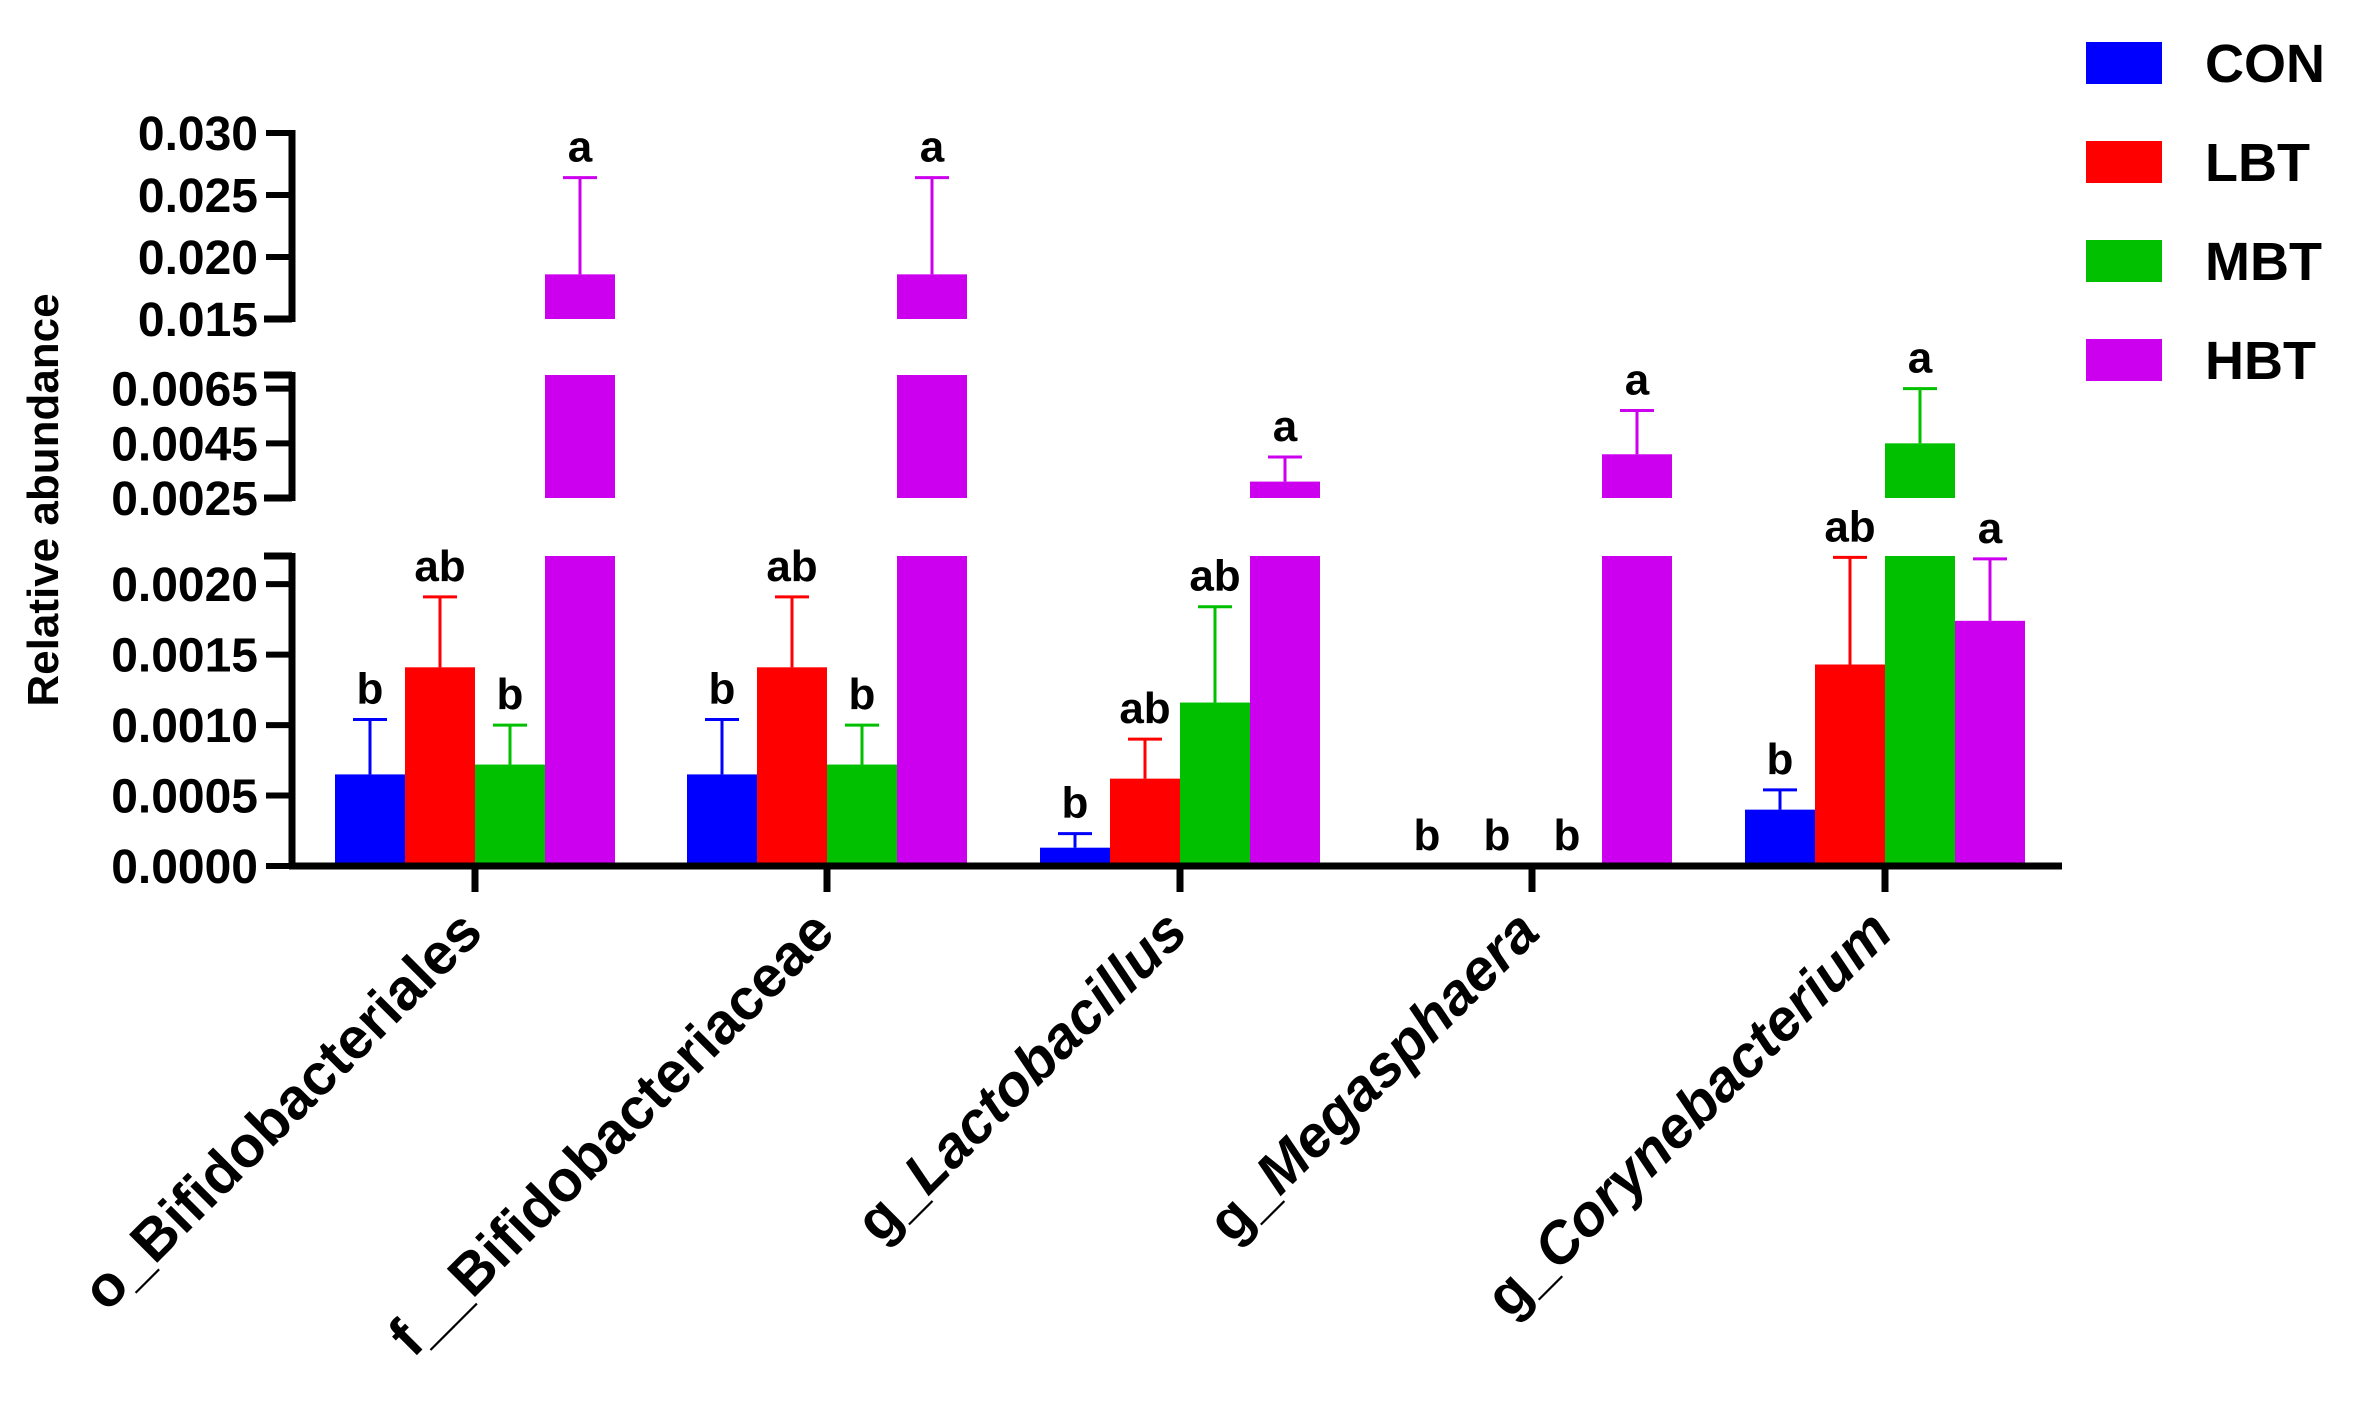 The image size is (2362, 1402). I want to click on y-tick-label: 0.0010, so click(184, 726).